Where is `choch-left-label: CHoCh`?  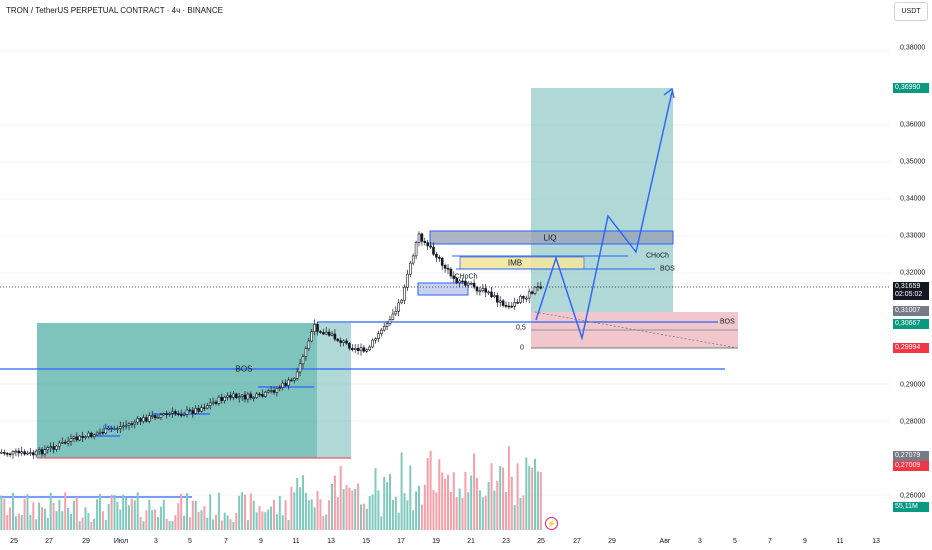 choch-left-label: CHoCh is located at coordinates (466, 277).